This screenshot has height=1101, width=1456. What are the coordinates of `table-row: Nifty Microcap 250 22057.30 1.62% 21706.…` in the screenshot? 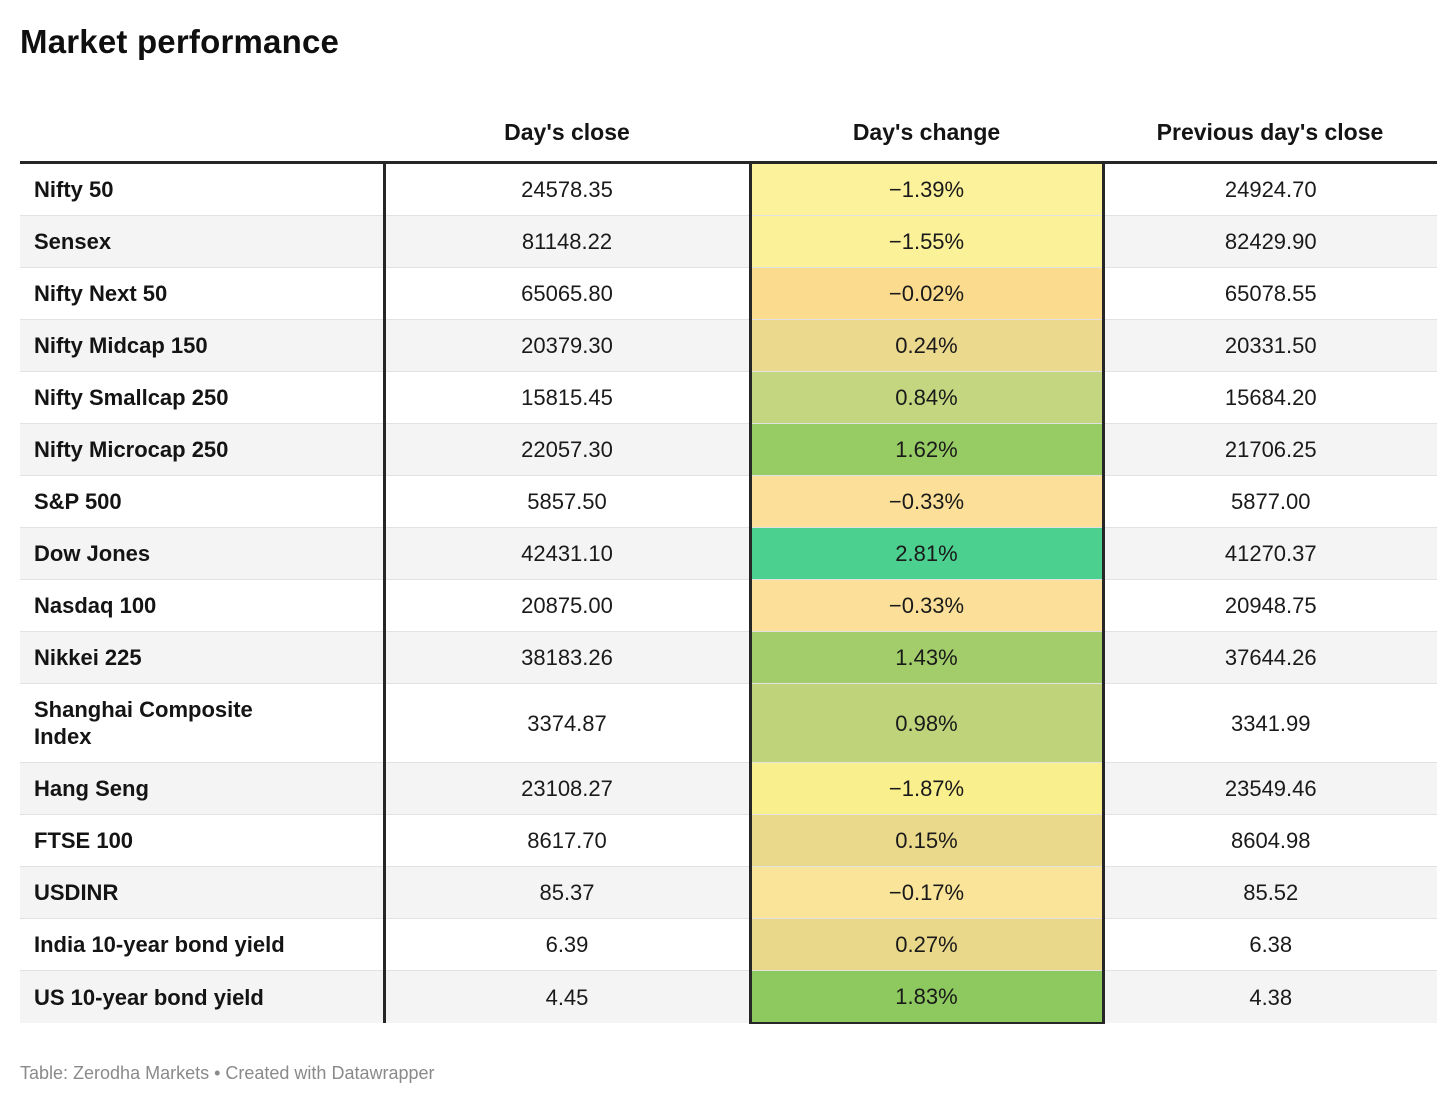 It's located at (728, 449).